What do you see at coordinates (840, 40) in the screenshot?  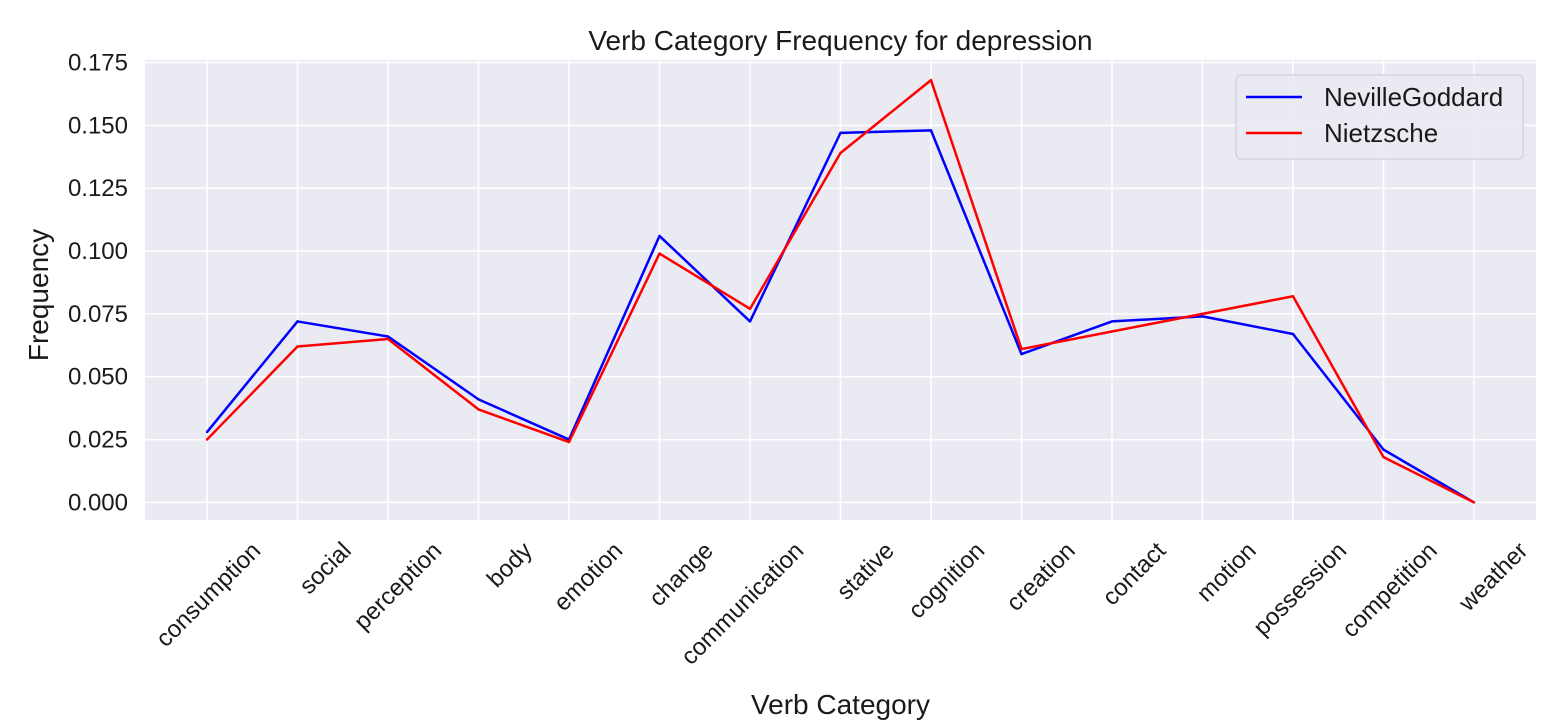 I see `chart-title: Verb Category Frequency for depression` at bounding box center [840, 40].